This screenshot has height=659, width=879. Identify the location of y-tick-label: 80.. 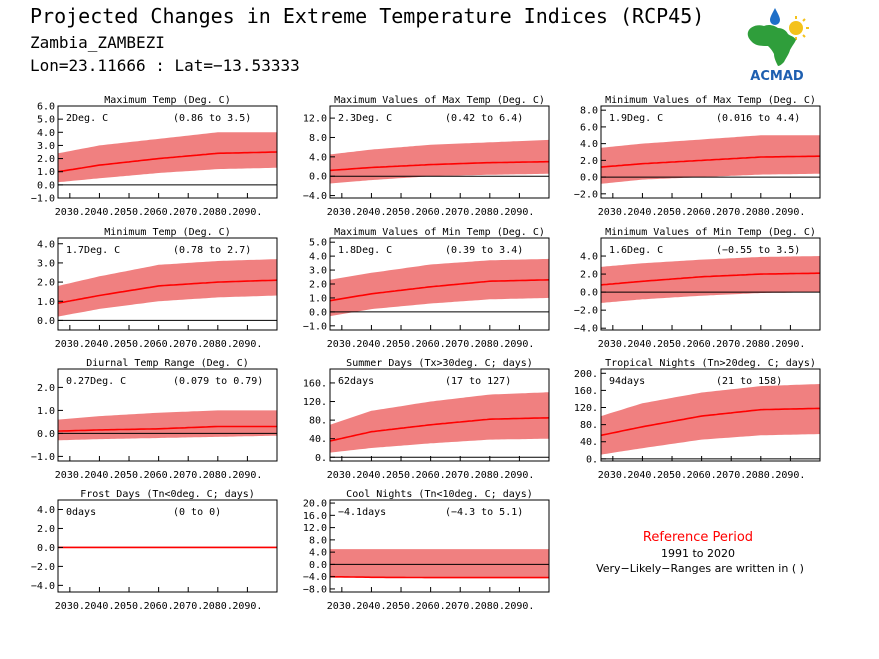
(589, 425).